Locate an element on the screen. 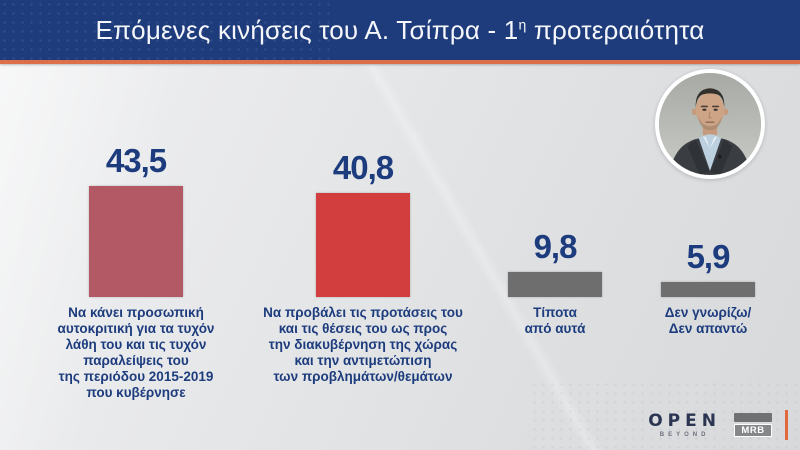 The width and height of the screenshot is (800, 450). category-label: Τίποτα από αυτά is located at coordinates (555, 320).